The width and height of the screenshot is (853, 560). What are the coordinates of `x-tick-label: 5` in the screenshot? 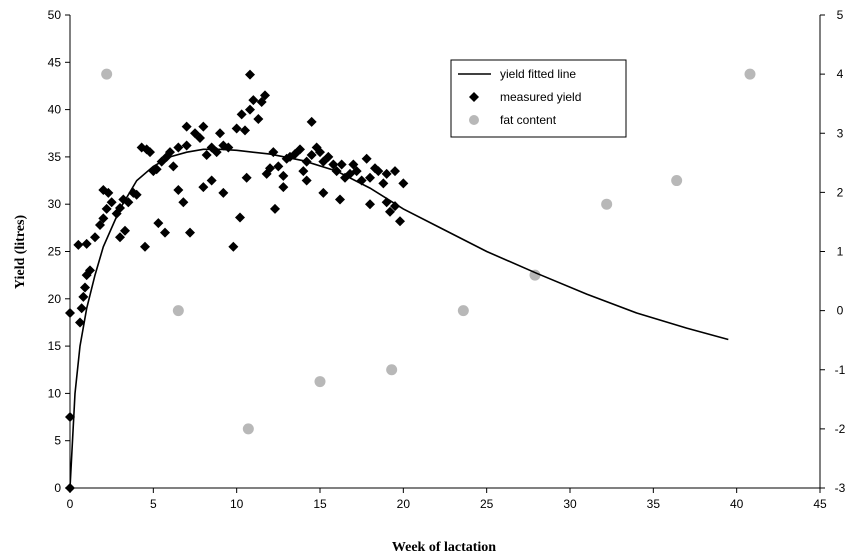 It's located at (153, 504).